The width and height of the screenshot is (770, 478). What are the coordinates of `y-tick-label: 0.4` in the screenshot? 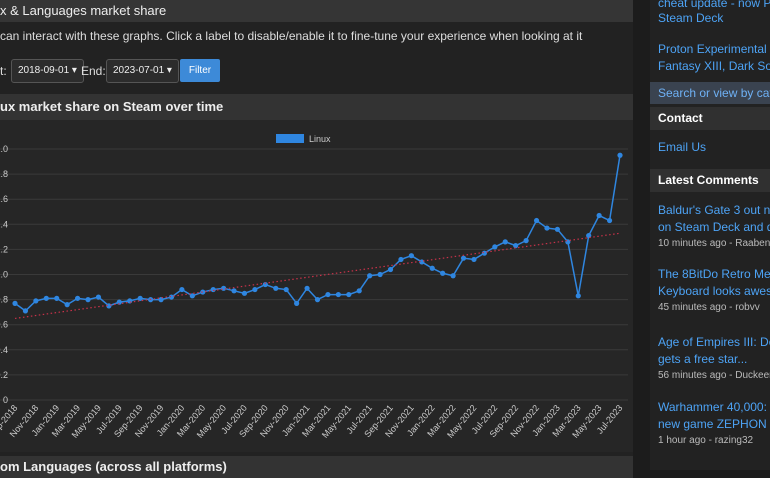 It's located at (4, 350).